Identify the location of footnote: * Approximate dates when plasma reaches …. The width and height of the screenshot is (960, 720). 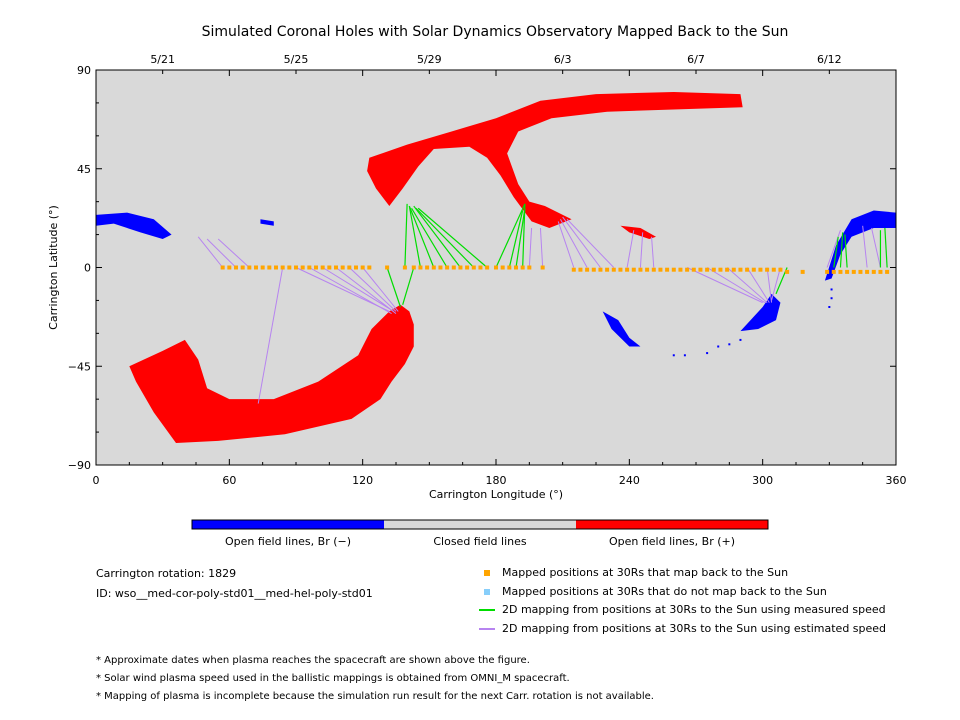
(313, 660).